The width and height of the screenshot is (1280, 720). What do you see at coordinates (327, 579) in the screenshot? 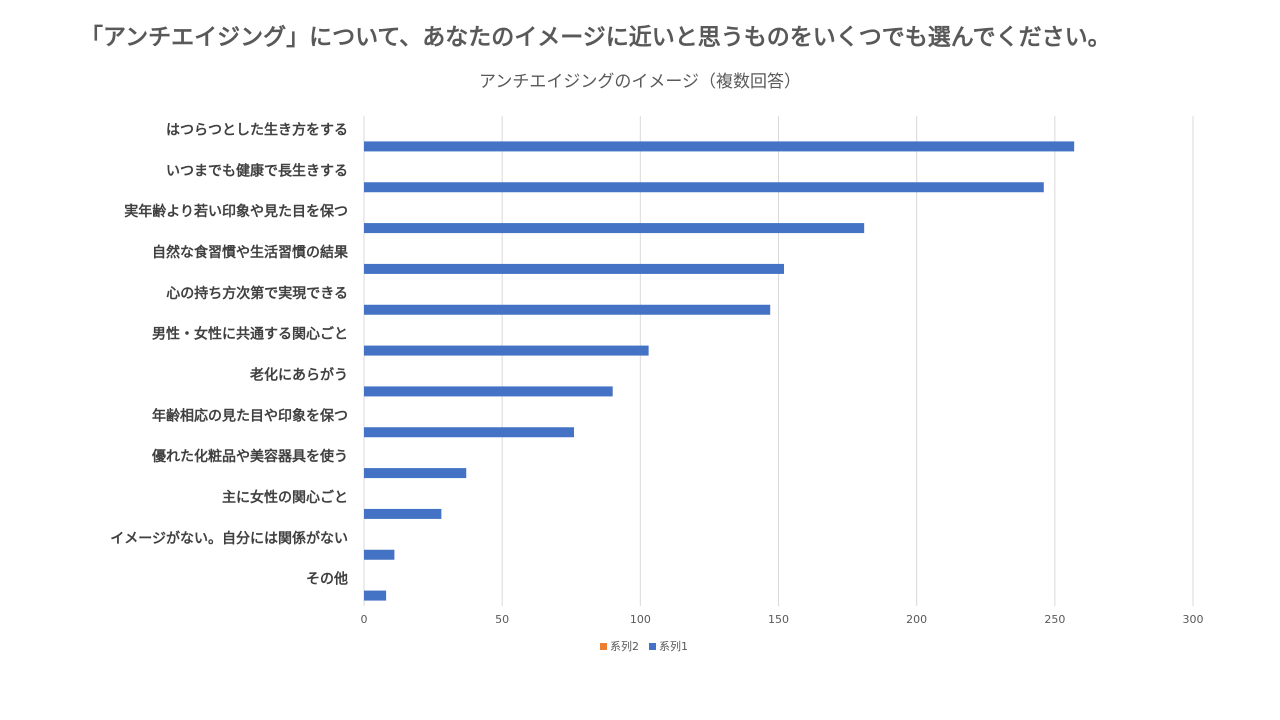
I see `y-tick-label: その他` at bounding box center [327, 579].